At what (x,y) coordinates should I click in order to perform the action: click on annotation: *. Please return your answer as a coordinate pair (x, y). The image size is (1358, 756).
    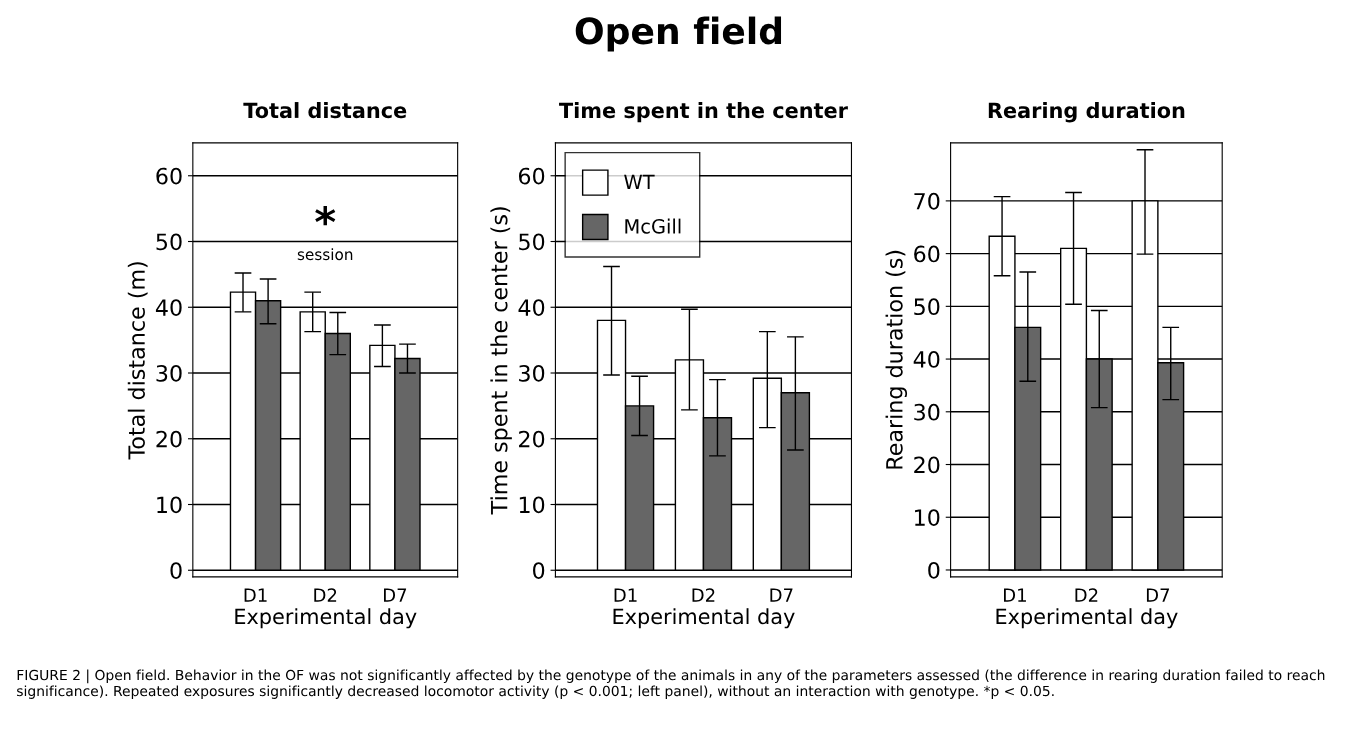
    Looking at the image, I should click on (325, 215).